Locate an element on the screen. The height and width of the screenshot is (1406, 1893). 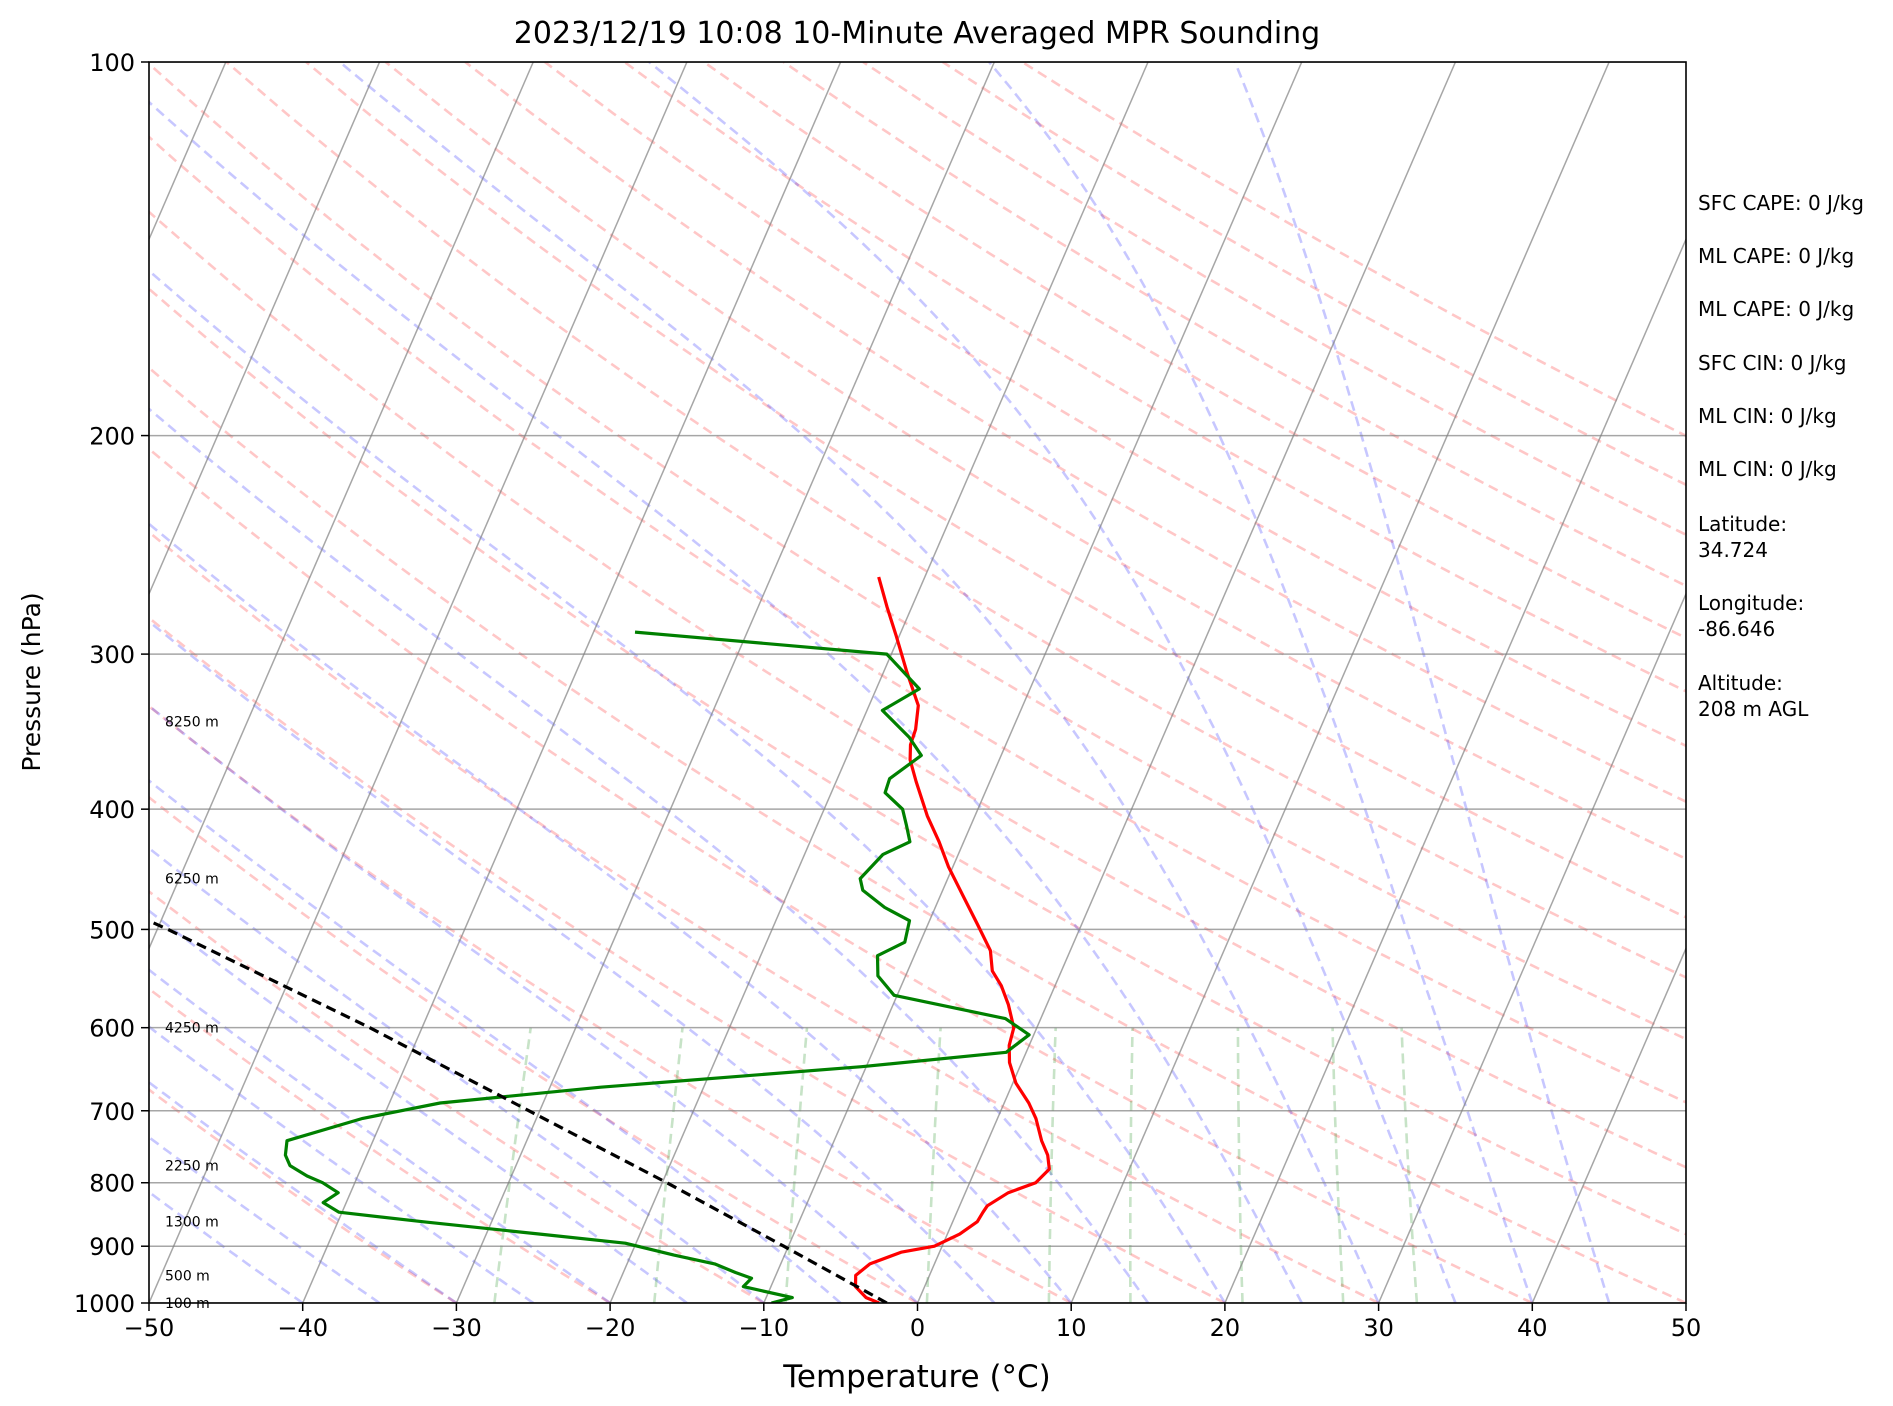
y-tick-label: 300 is located at coordinates (112, 655).